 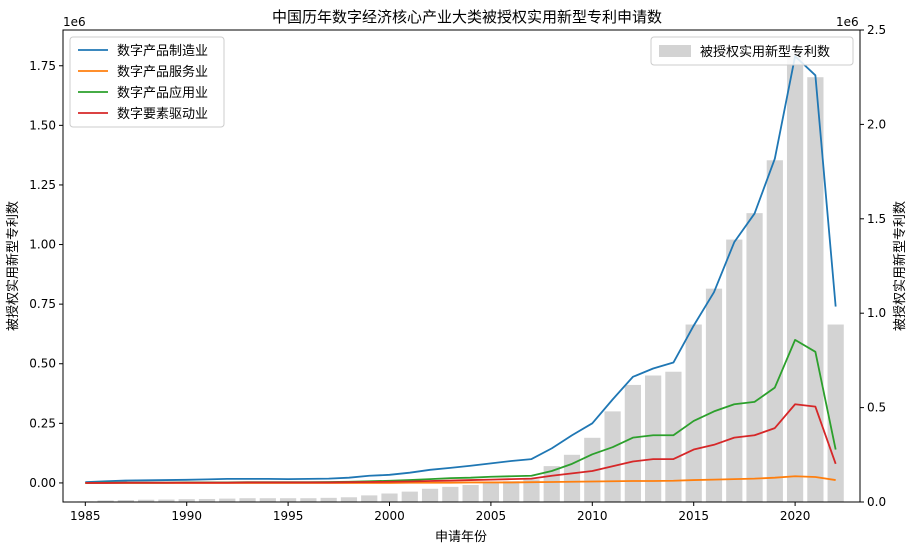 I want to click on bar-legend-swatch, so click(x=675, y=51).